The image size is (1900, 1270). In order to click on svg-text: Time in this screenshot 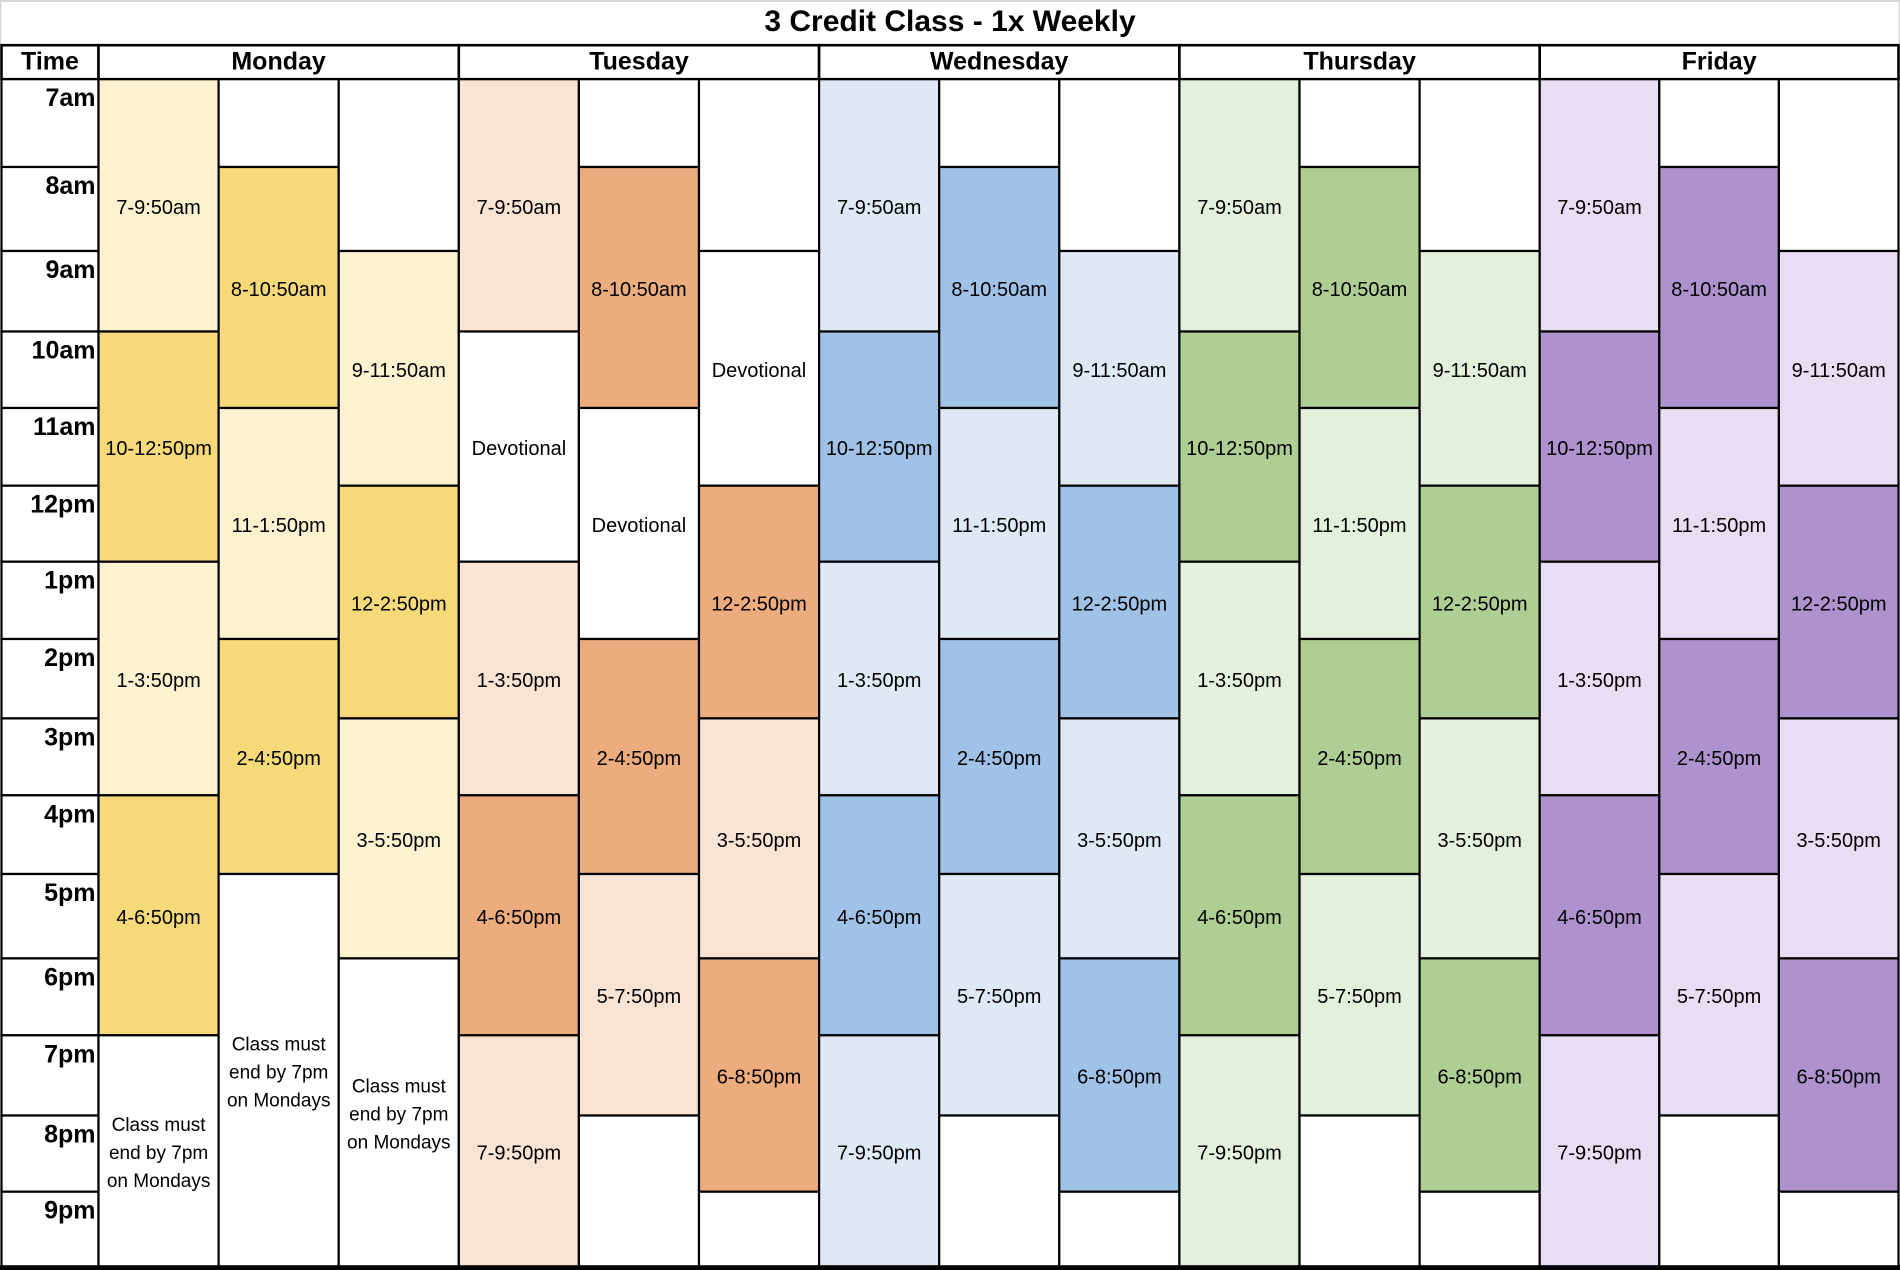, I will do `click(50, 62)`.